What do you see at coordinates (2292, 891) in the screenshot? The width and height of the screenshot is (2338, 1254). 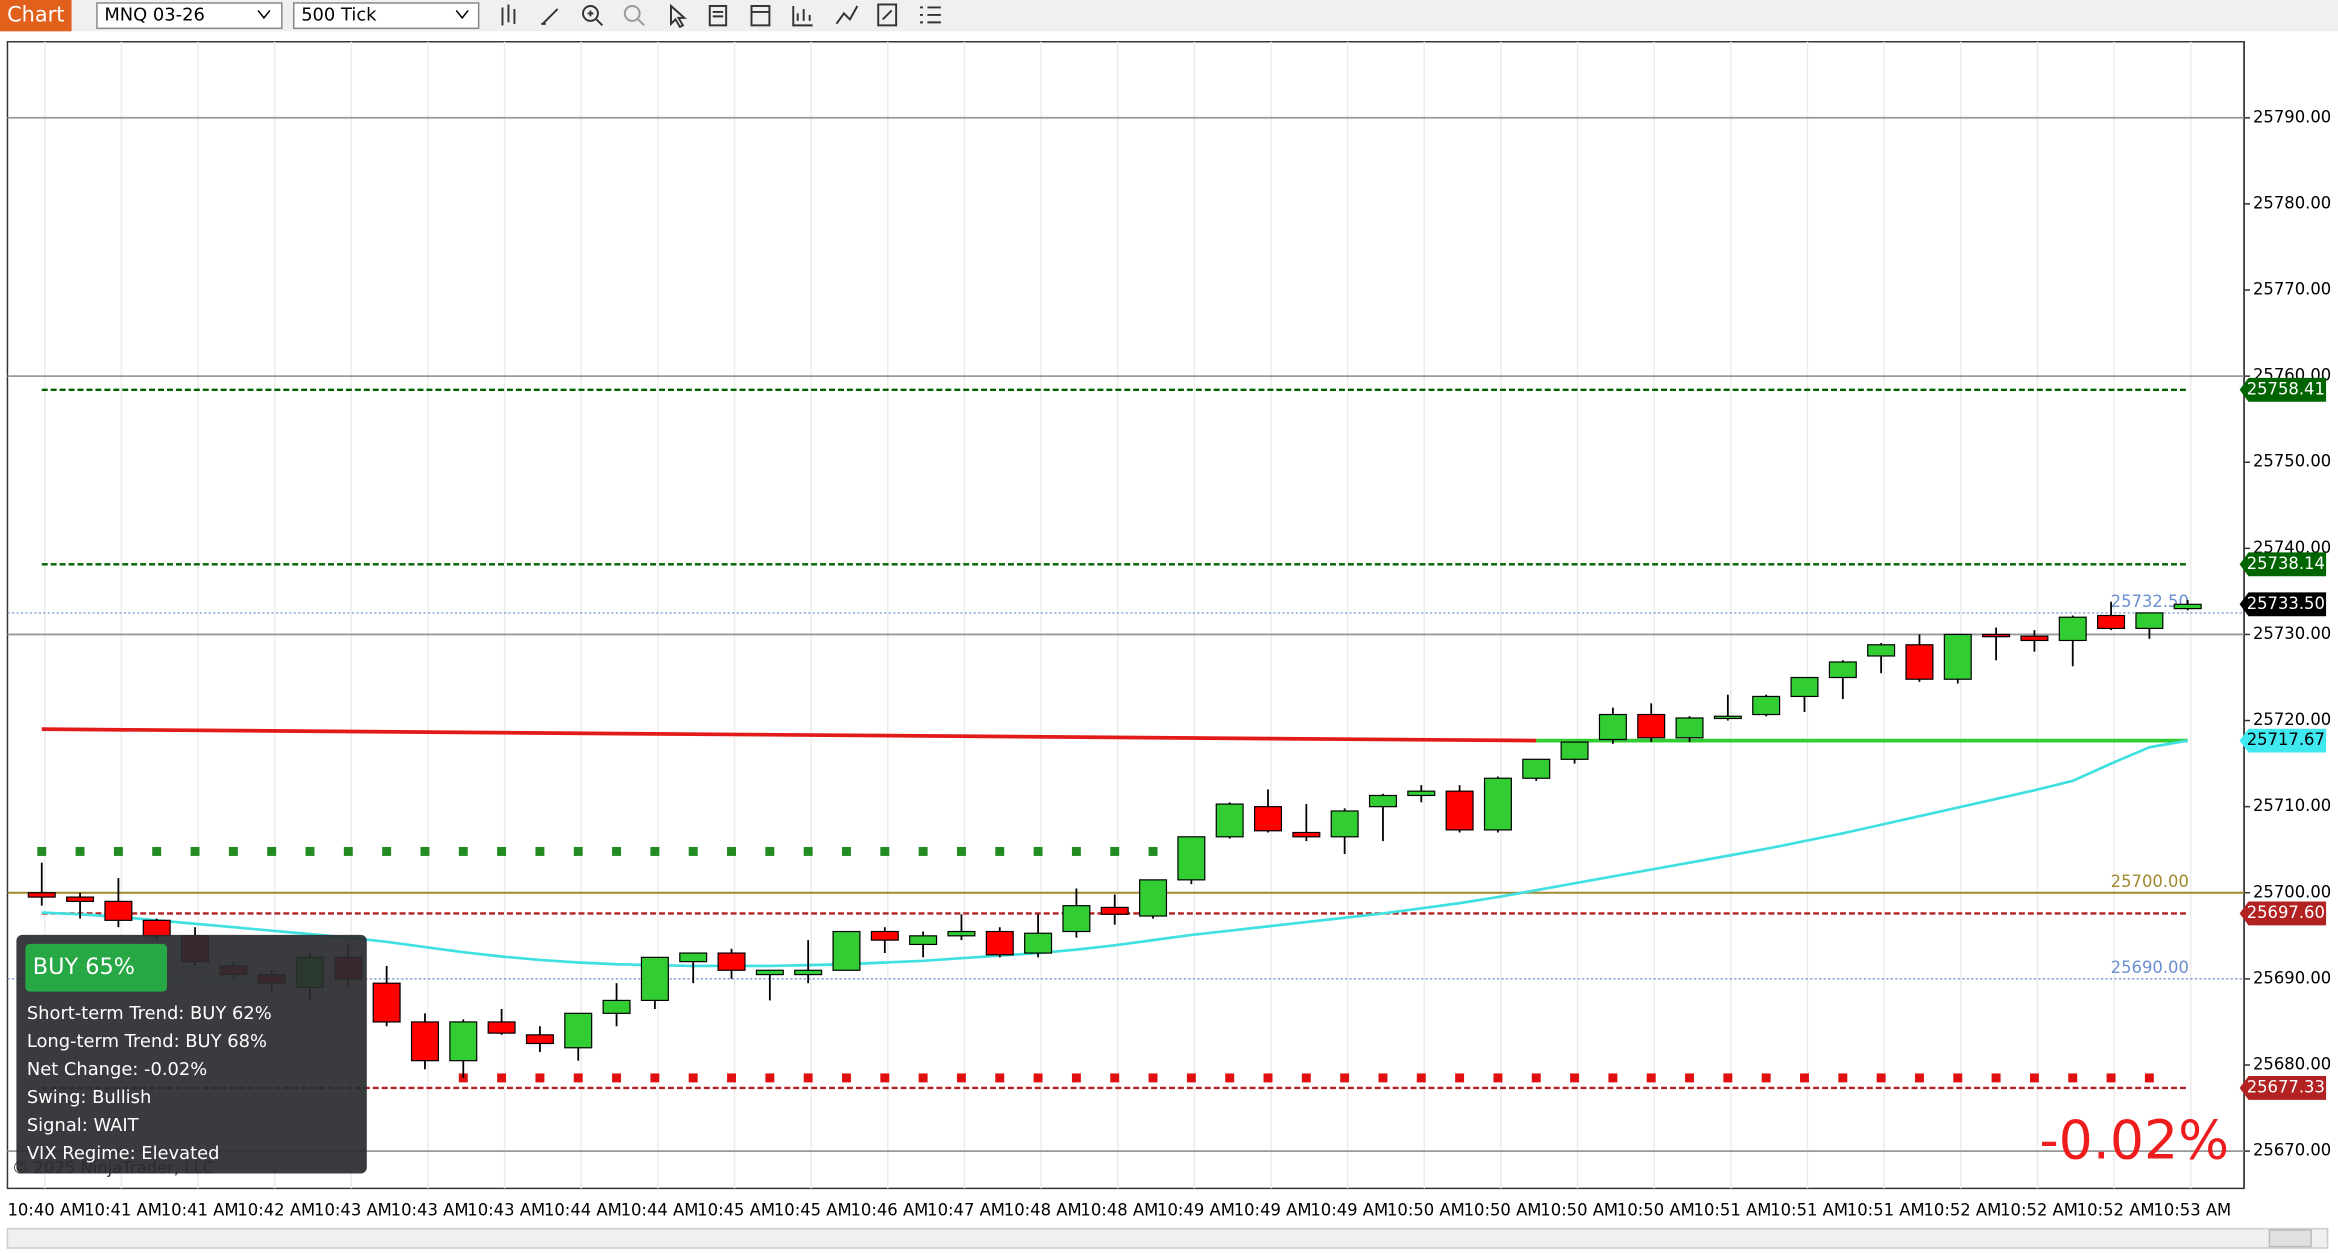 I see `y-tick-label: 25700.00` at bounding box center [2292, 891].